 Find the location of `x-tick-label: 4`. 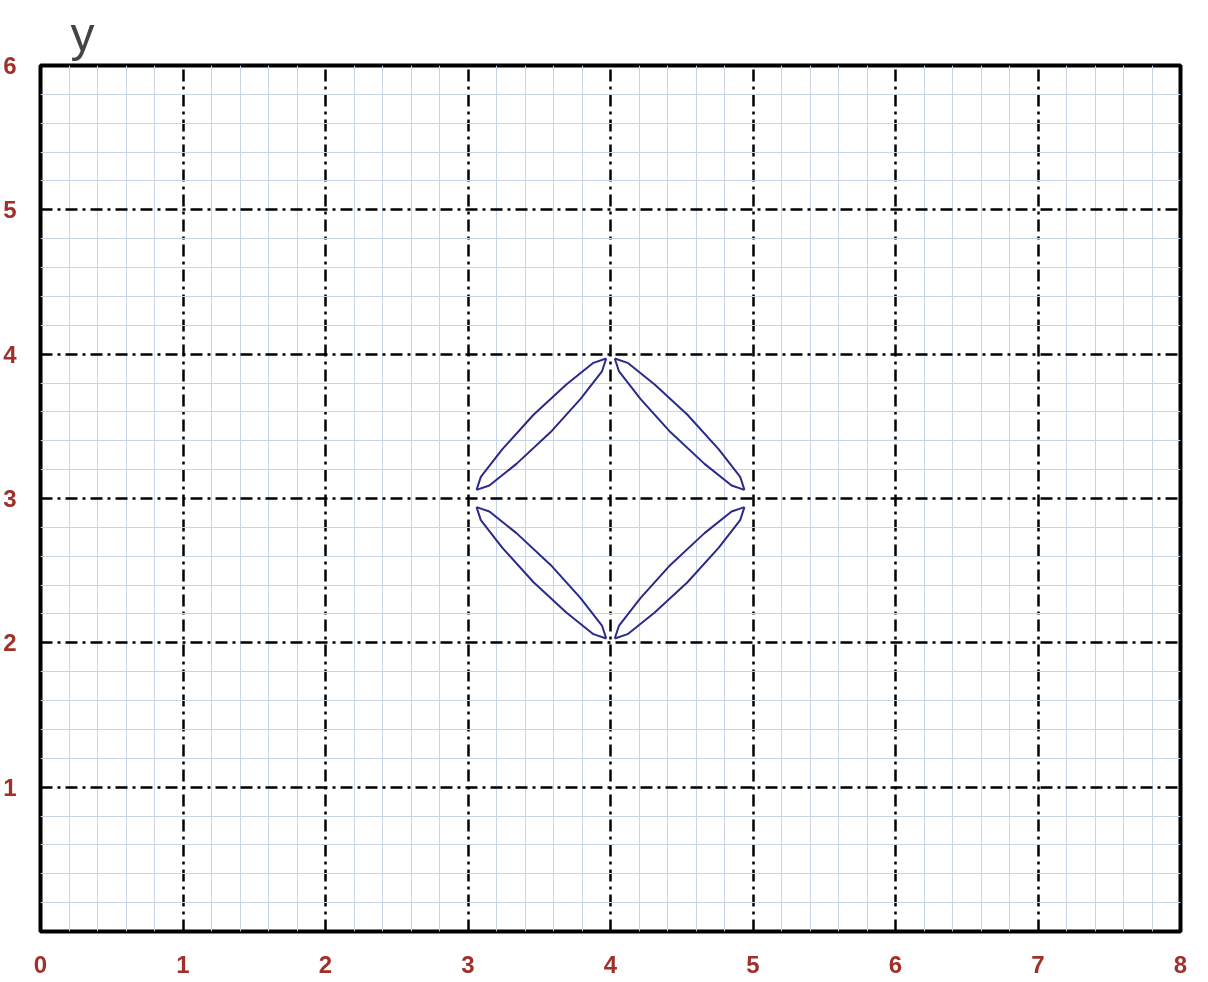

x-tick-label: 4 is located at coordinates (610, 964).